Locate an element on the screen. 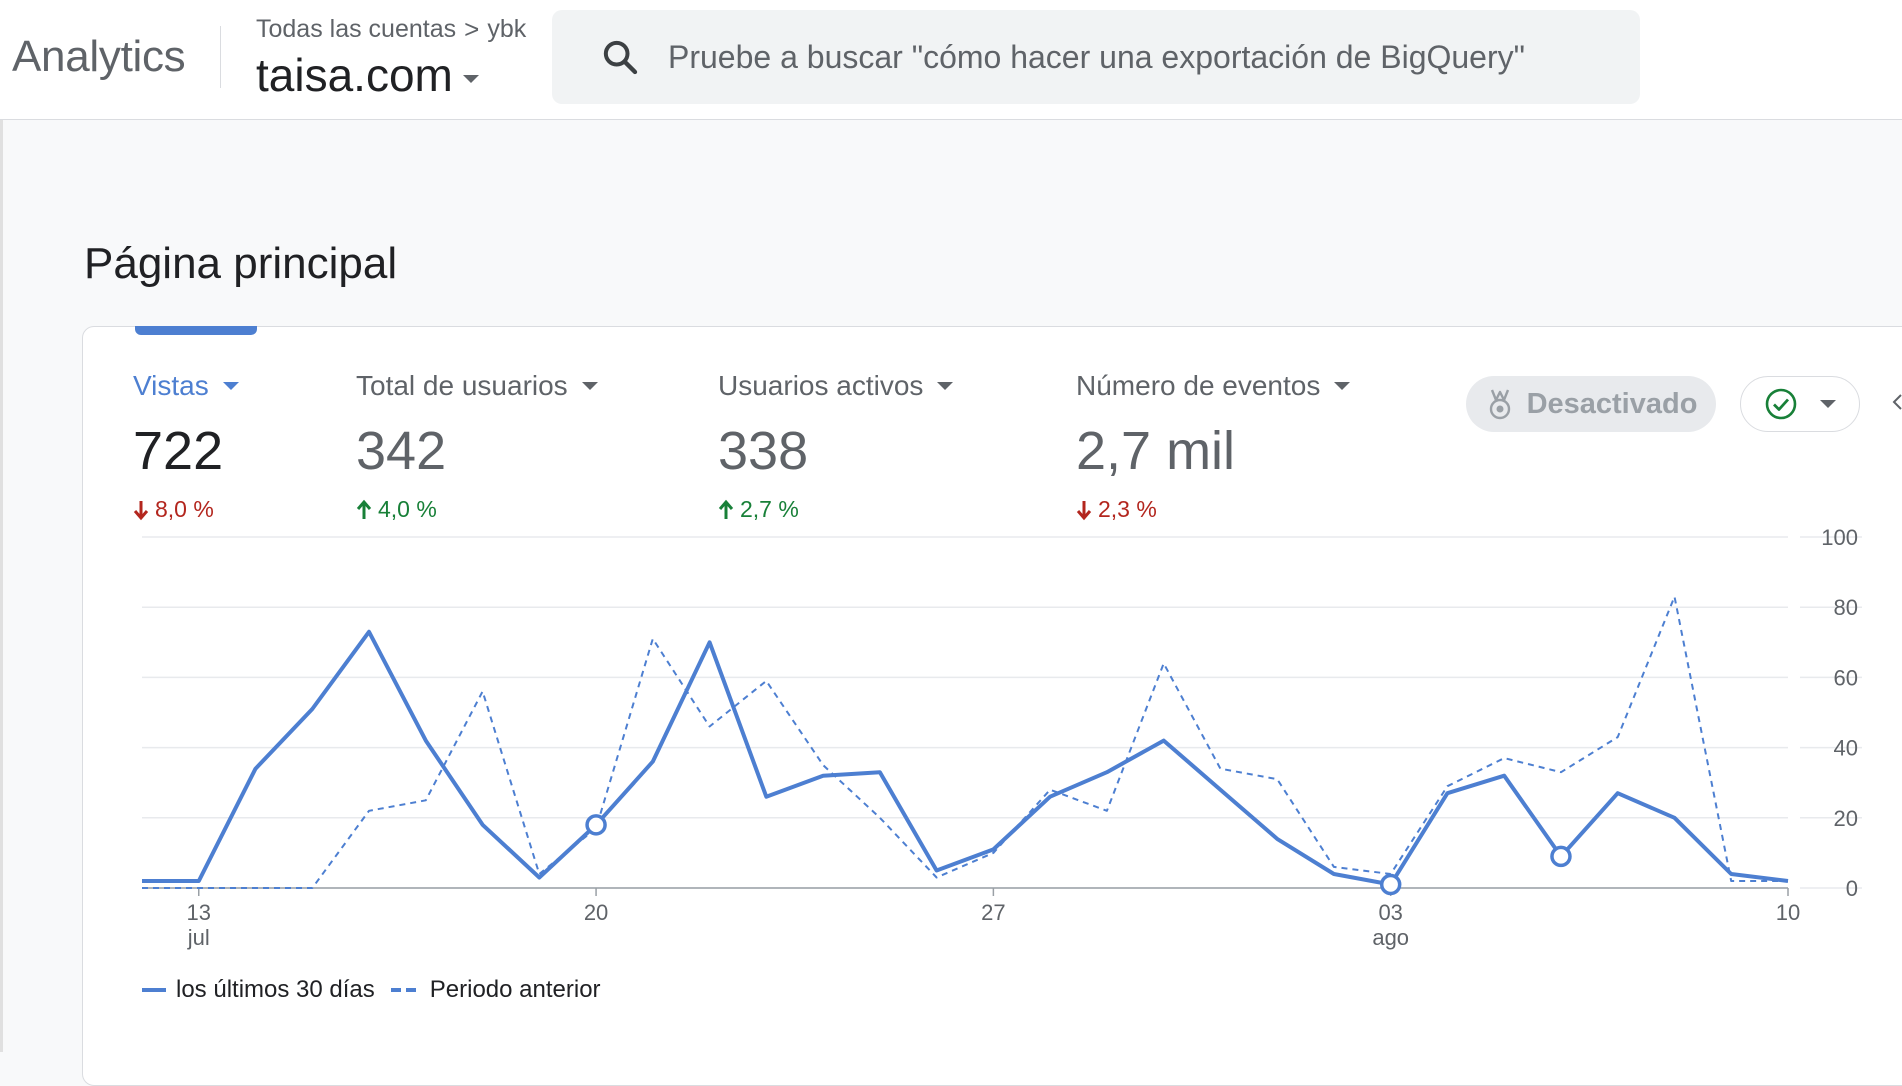 Image resolution: width=1902 pixels, height=1086 pixels. check-circle-icon is located at coordinates (1781, 404).